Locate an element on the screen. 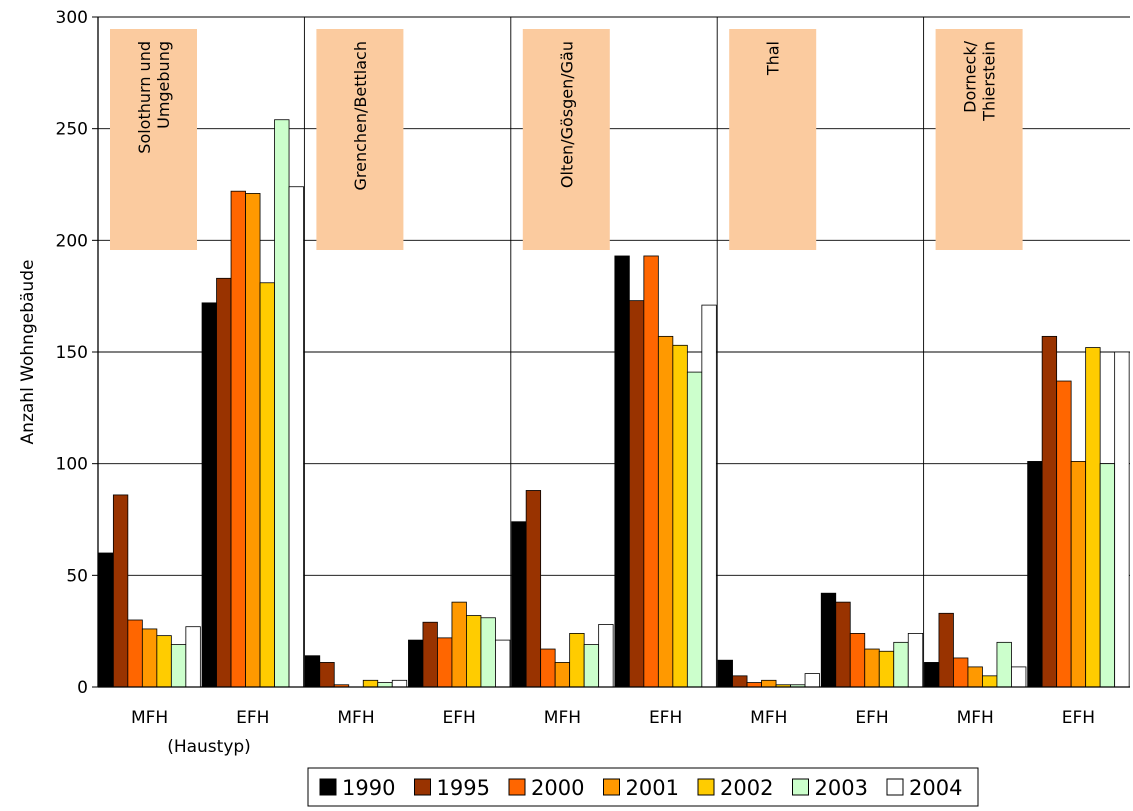  legend-item: 2004 is located at coordinates (924, 788).